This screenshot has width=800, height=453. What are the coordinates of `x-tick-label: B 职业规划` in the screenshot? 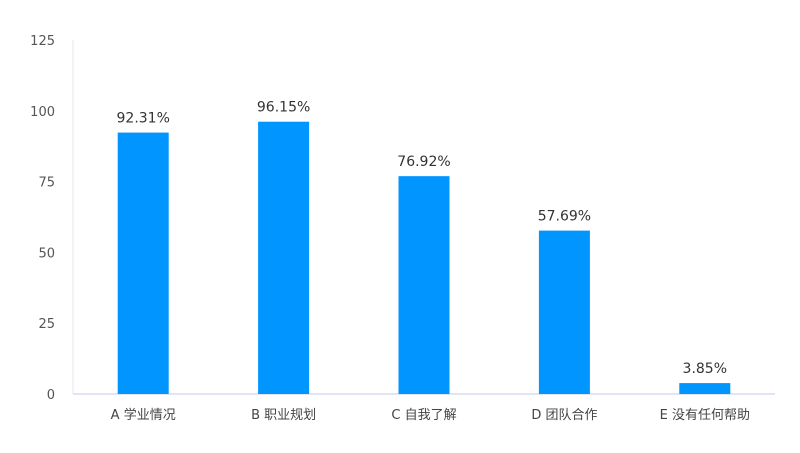 It's located at (283, 415).